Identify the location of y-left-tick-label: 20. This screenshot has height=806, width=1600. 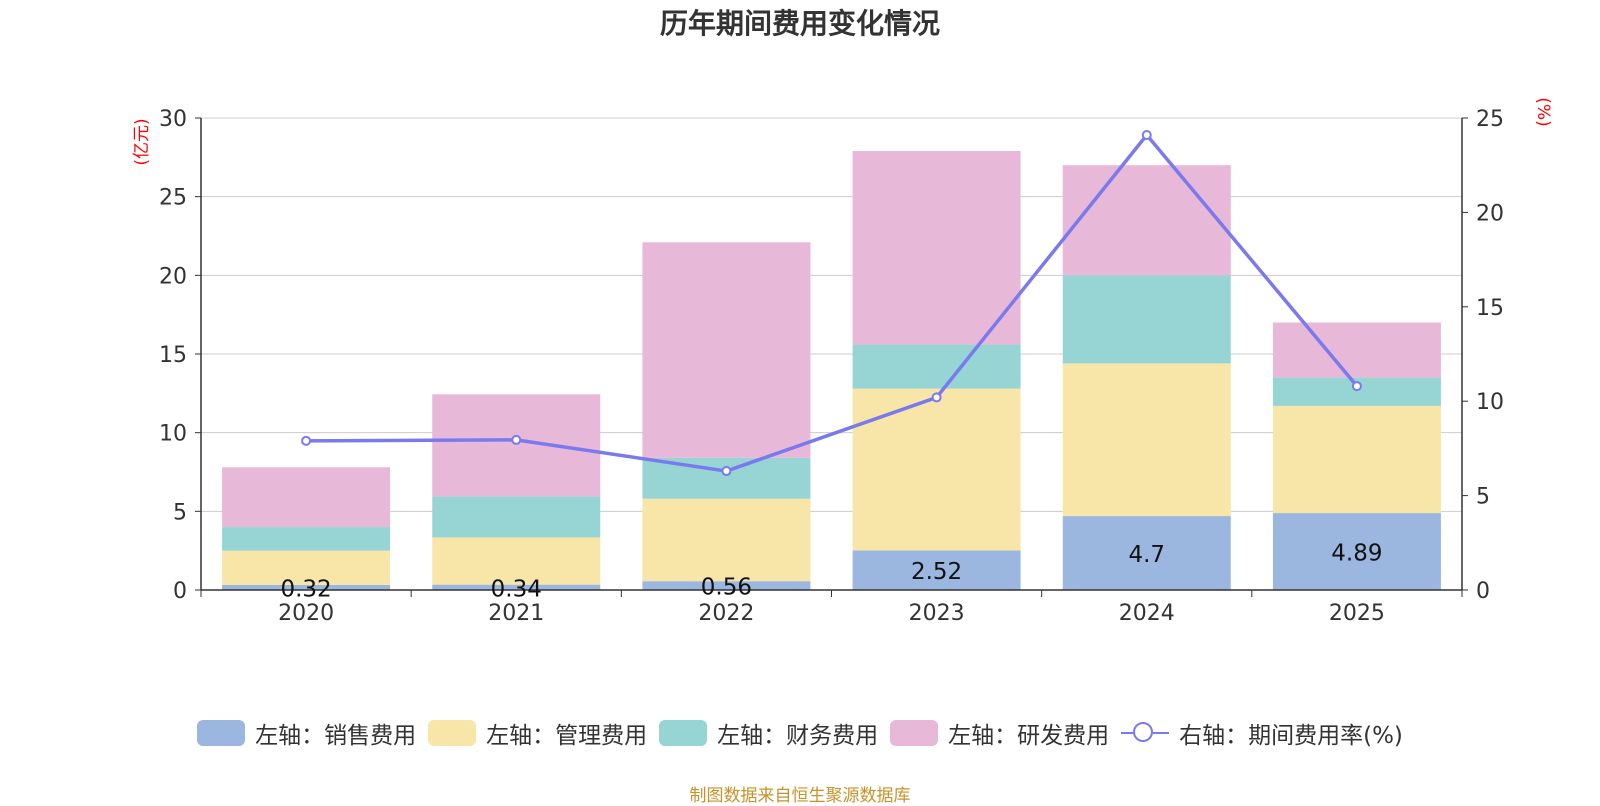
(173, 276).